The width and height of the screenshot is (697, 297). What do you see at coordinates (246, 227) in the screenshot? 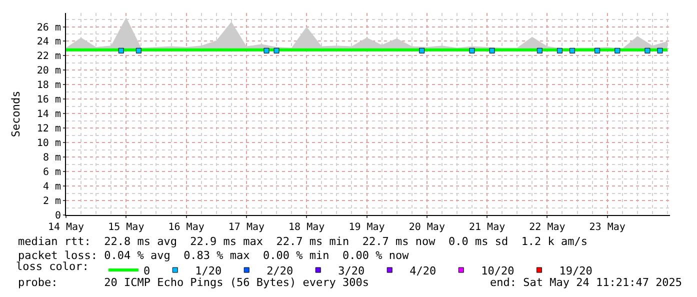
I see `x-tick-label: 17 May` at bounding box center [246, 227].